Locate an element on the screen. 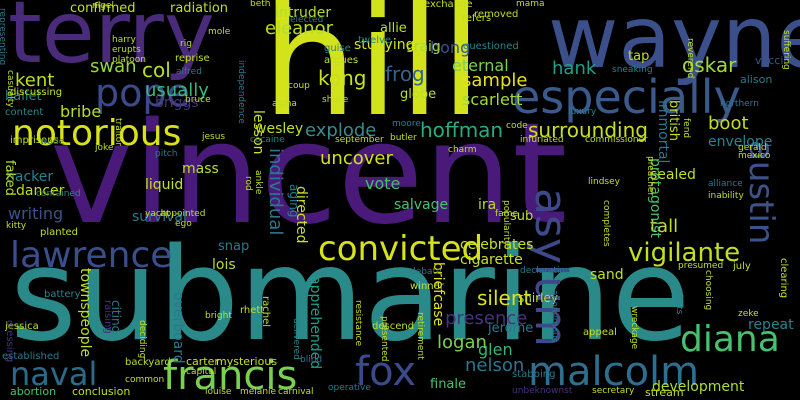  cloud-word: mysterious is located at coordinates (247, 361).